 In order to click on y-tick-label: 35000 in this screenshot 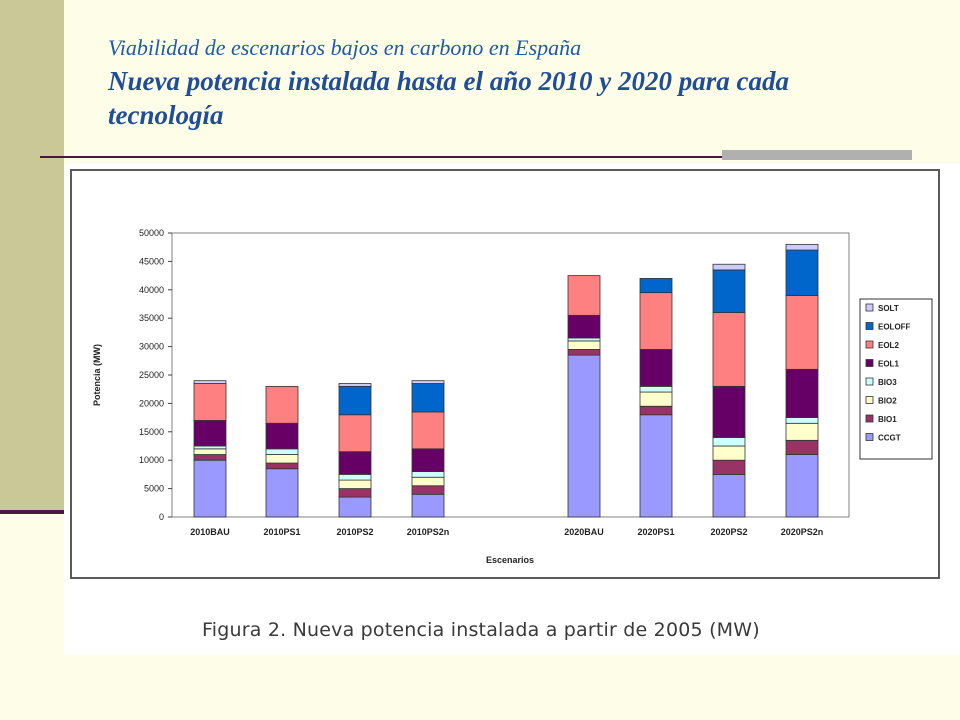, I will do `click(151, 318)`.